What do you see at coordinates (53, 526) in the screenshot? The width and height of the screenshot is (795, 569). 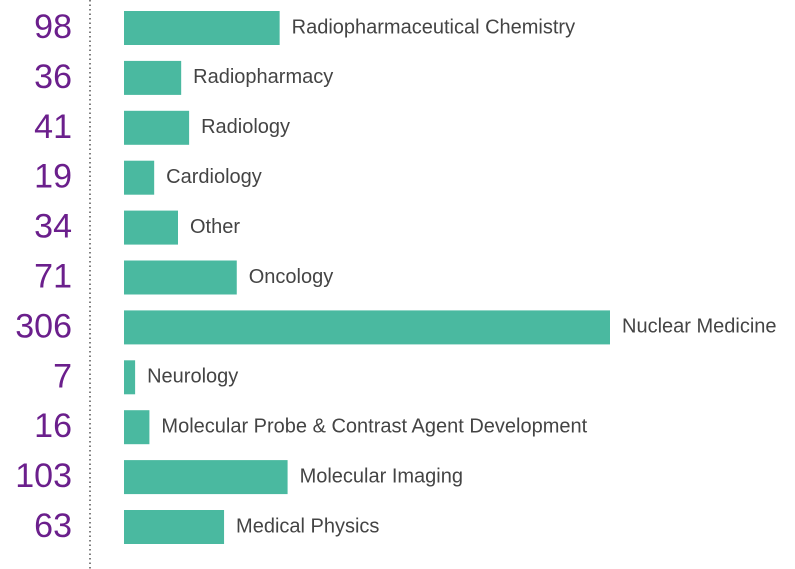 I see `value-label: 63` at bounding box center [53, 526].